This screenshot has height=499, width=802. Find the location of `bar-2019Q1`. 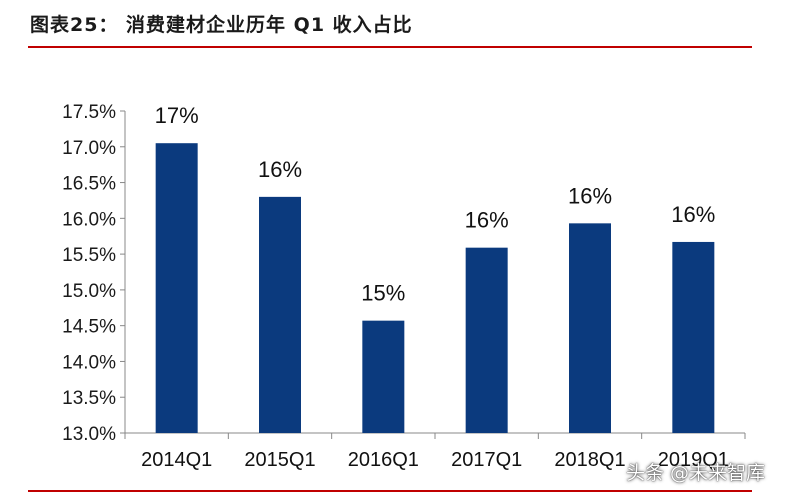

bar-2019Q1 is located at coordinates (693, 337).